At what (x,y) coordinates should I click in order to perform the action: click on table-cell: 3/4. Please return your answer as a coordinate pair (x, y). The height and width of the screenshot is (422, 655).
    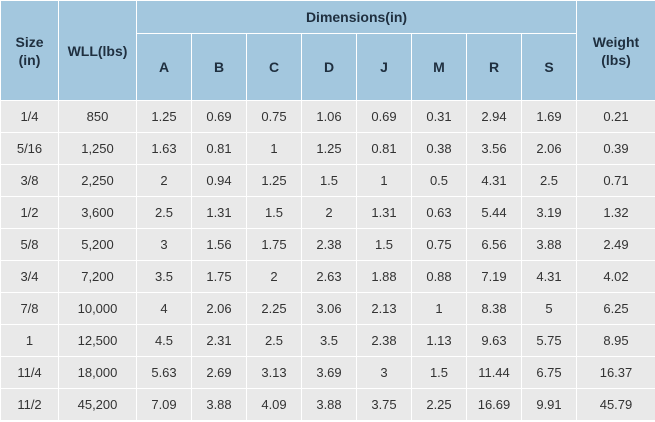
    Looking at the image, I should click on (29, 276).